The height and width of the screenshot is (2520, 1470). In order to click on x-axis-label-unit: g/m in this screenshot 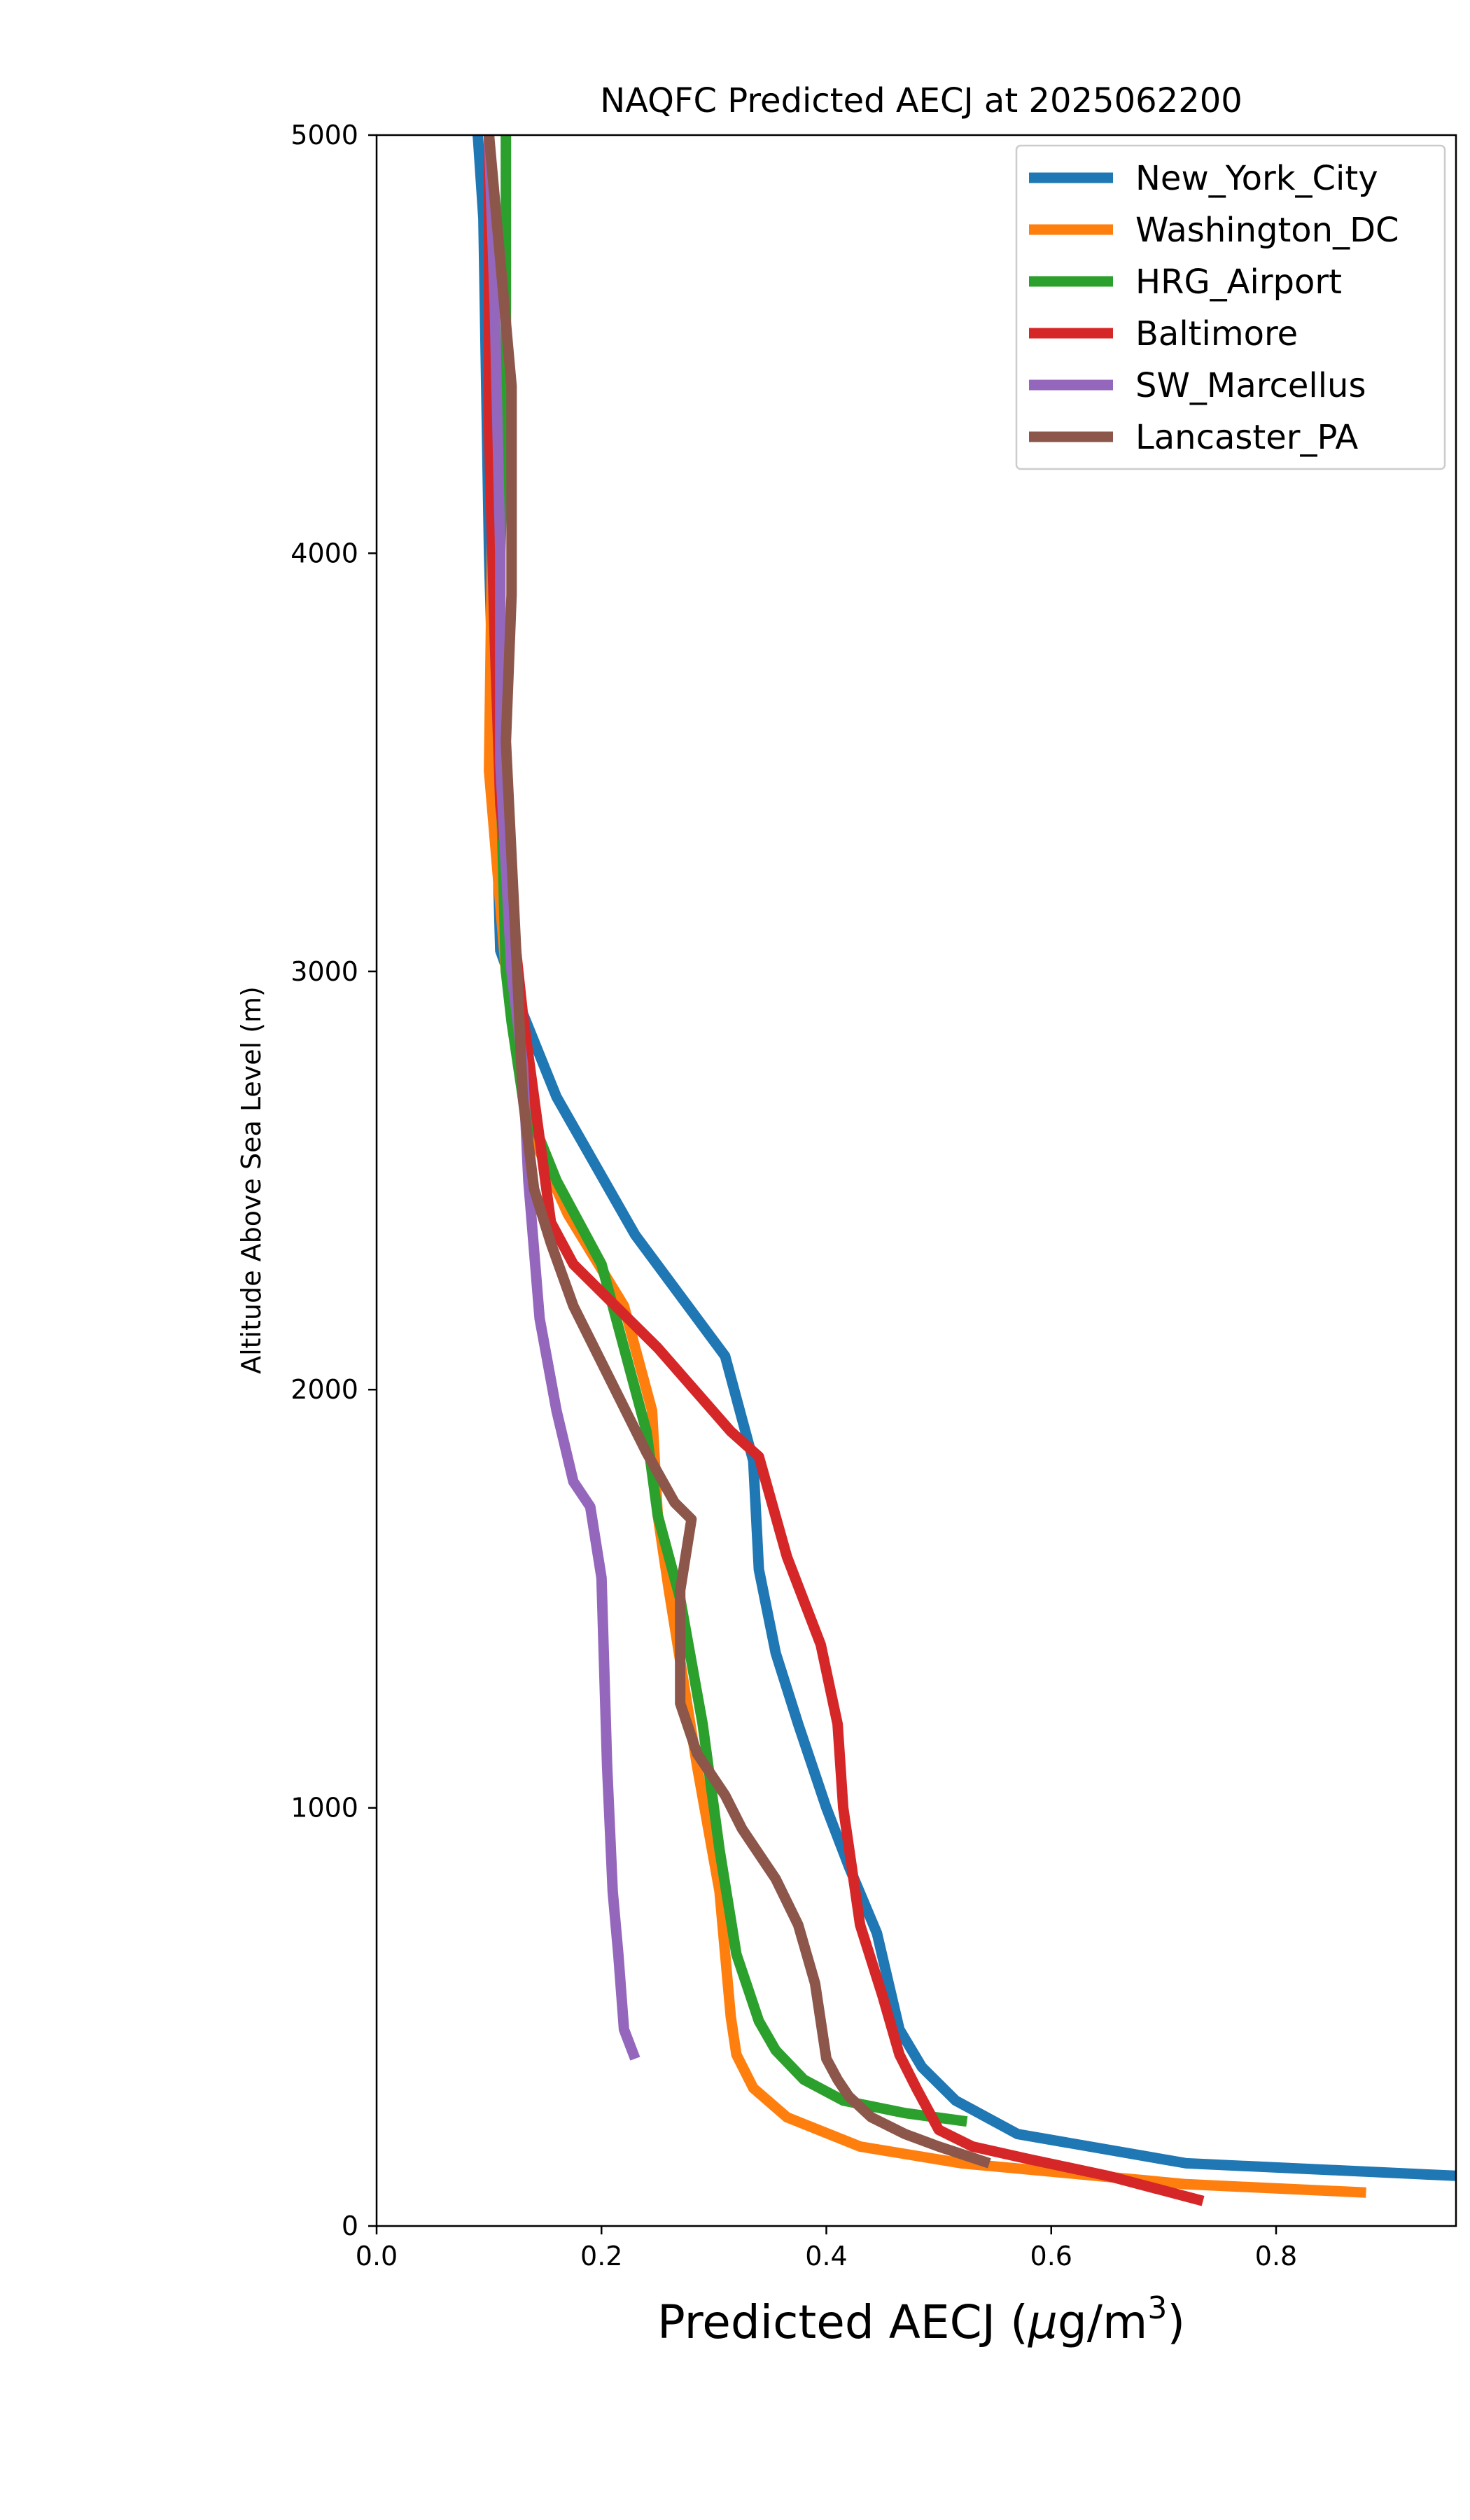, I will do `click(1102, 2322)`.